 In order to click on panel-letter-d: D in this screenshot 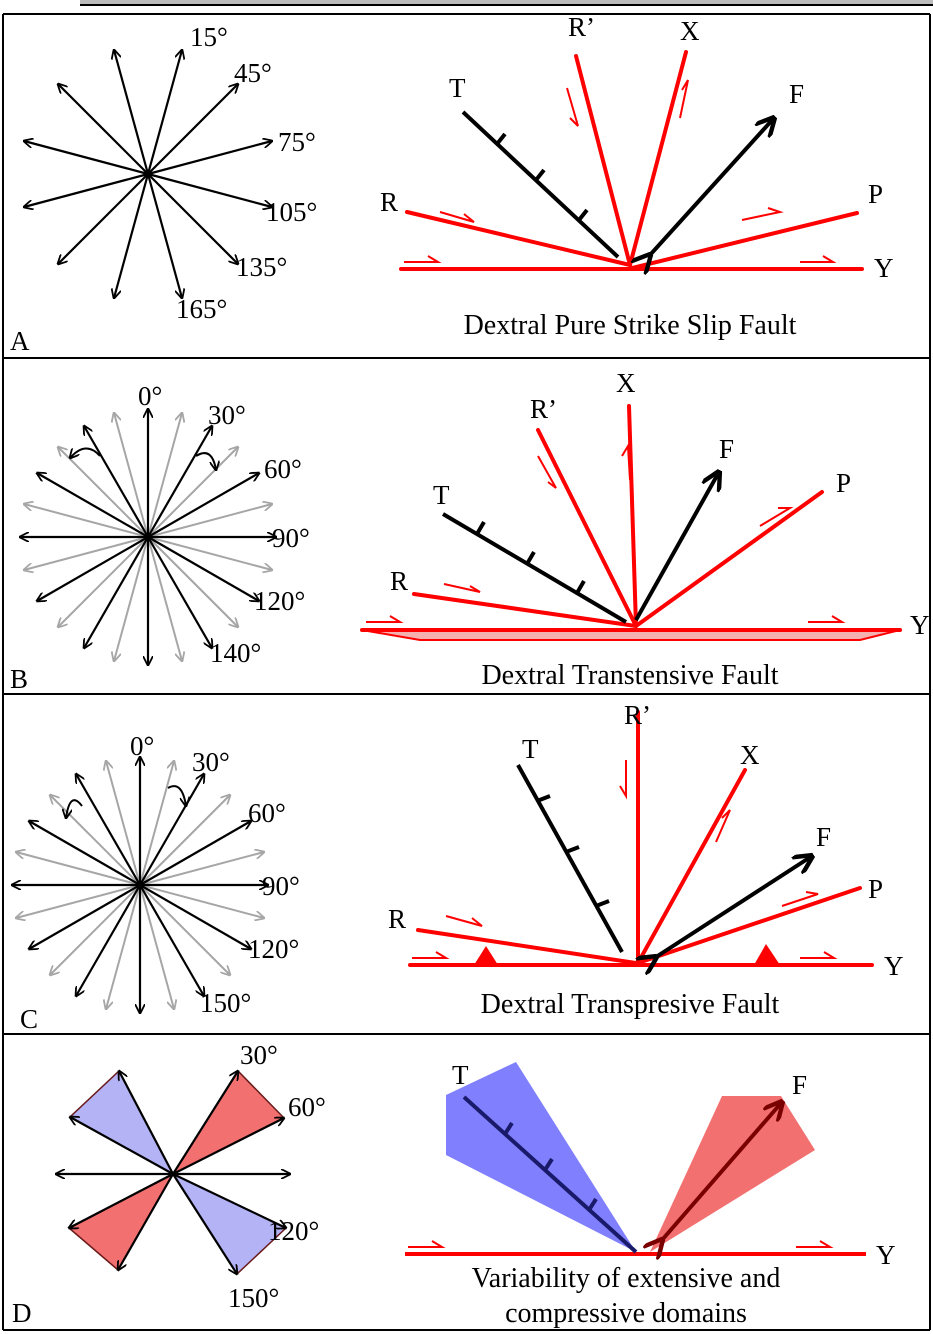, I will do `click(22, 1313)`.